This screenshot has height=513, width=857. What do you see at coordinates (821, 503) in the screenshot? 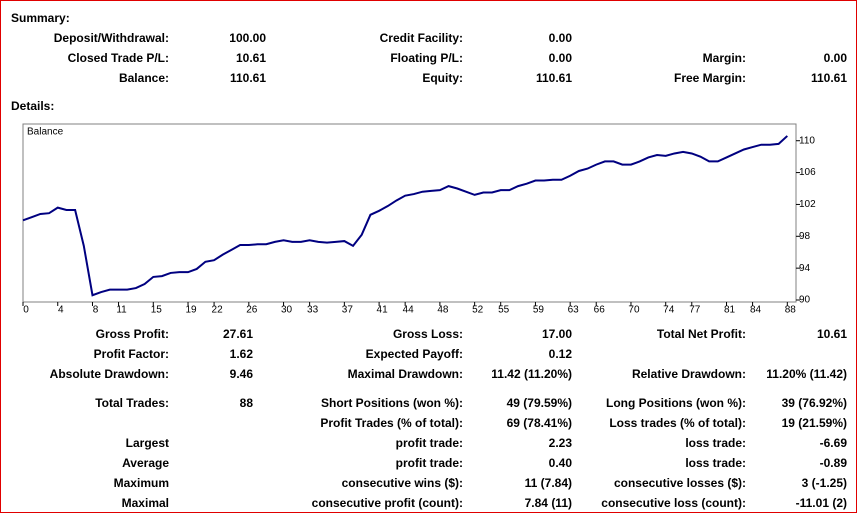
I see `details-value: -11.01 (2)` at bounding box center [821, 503].